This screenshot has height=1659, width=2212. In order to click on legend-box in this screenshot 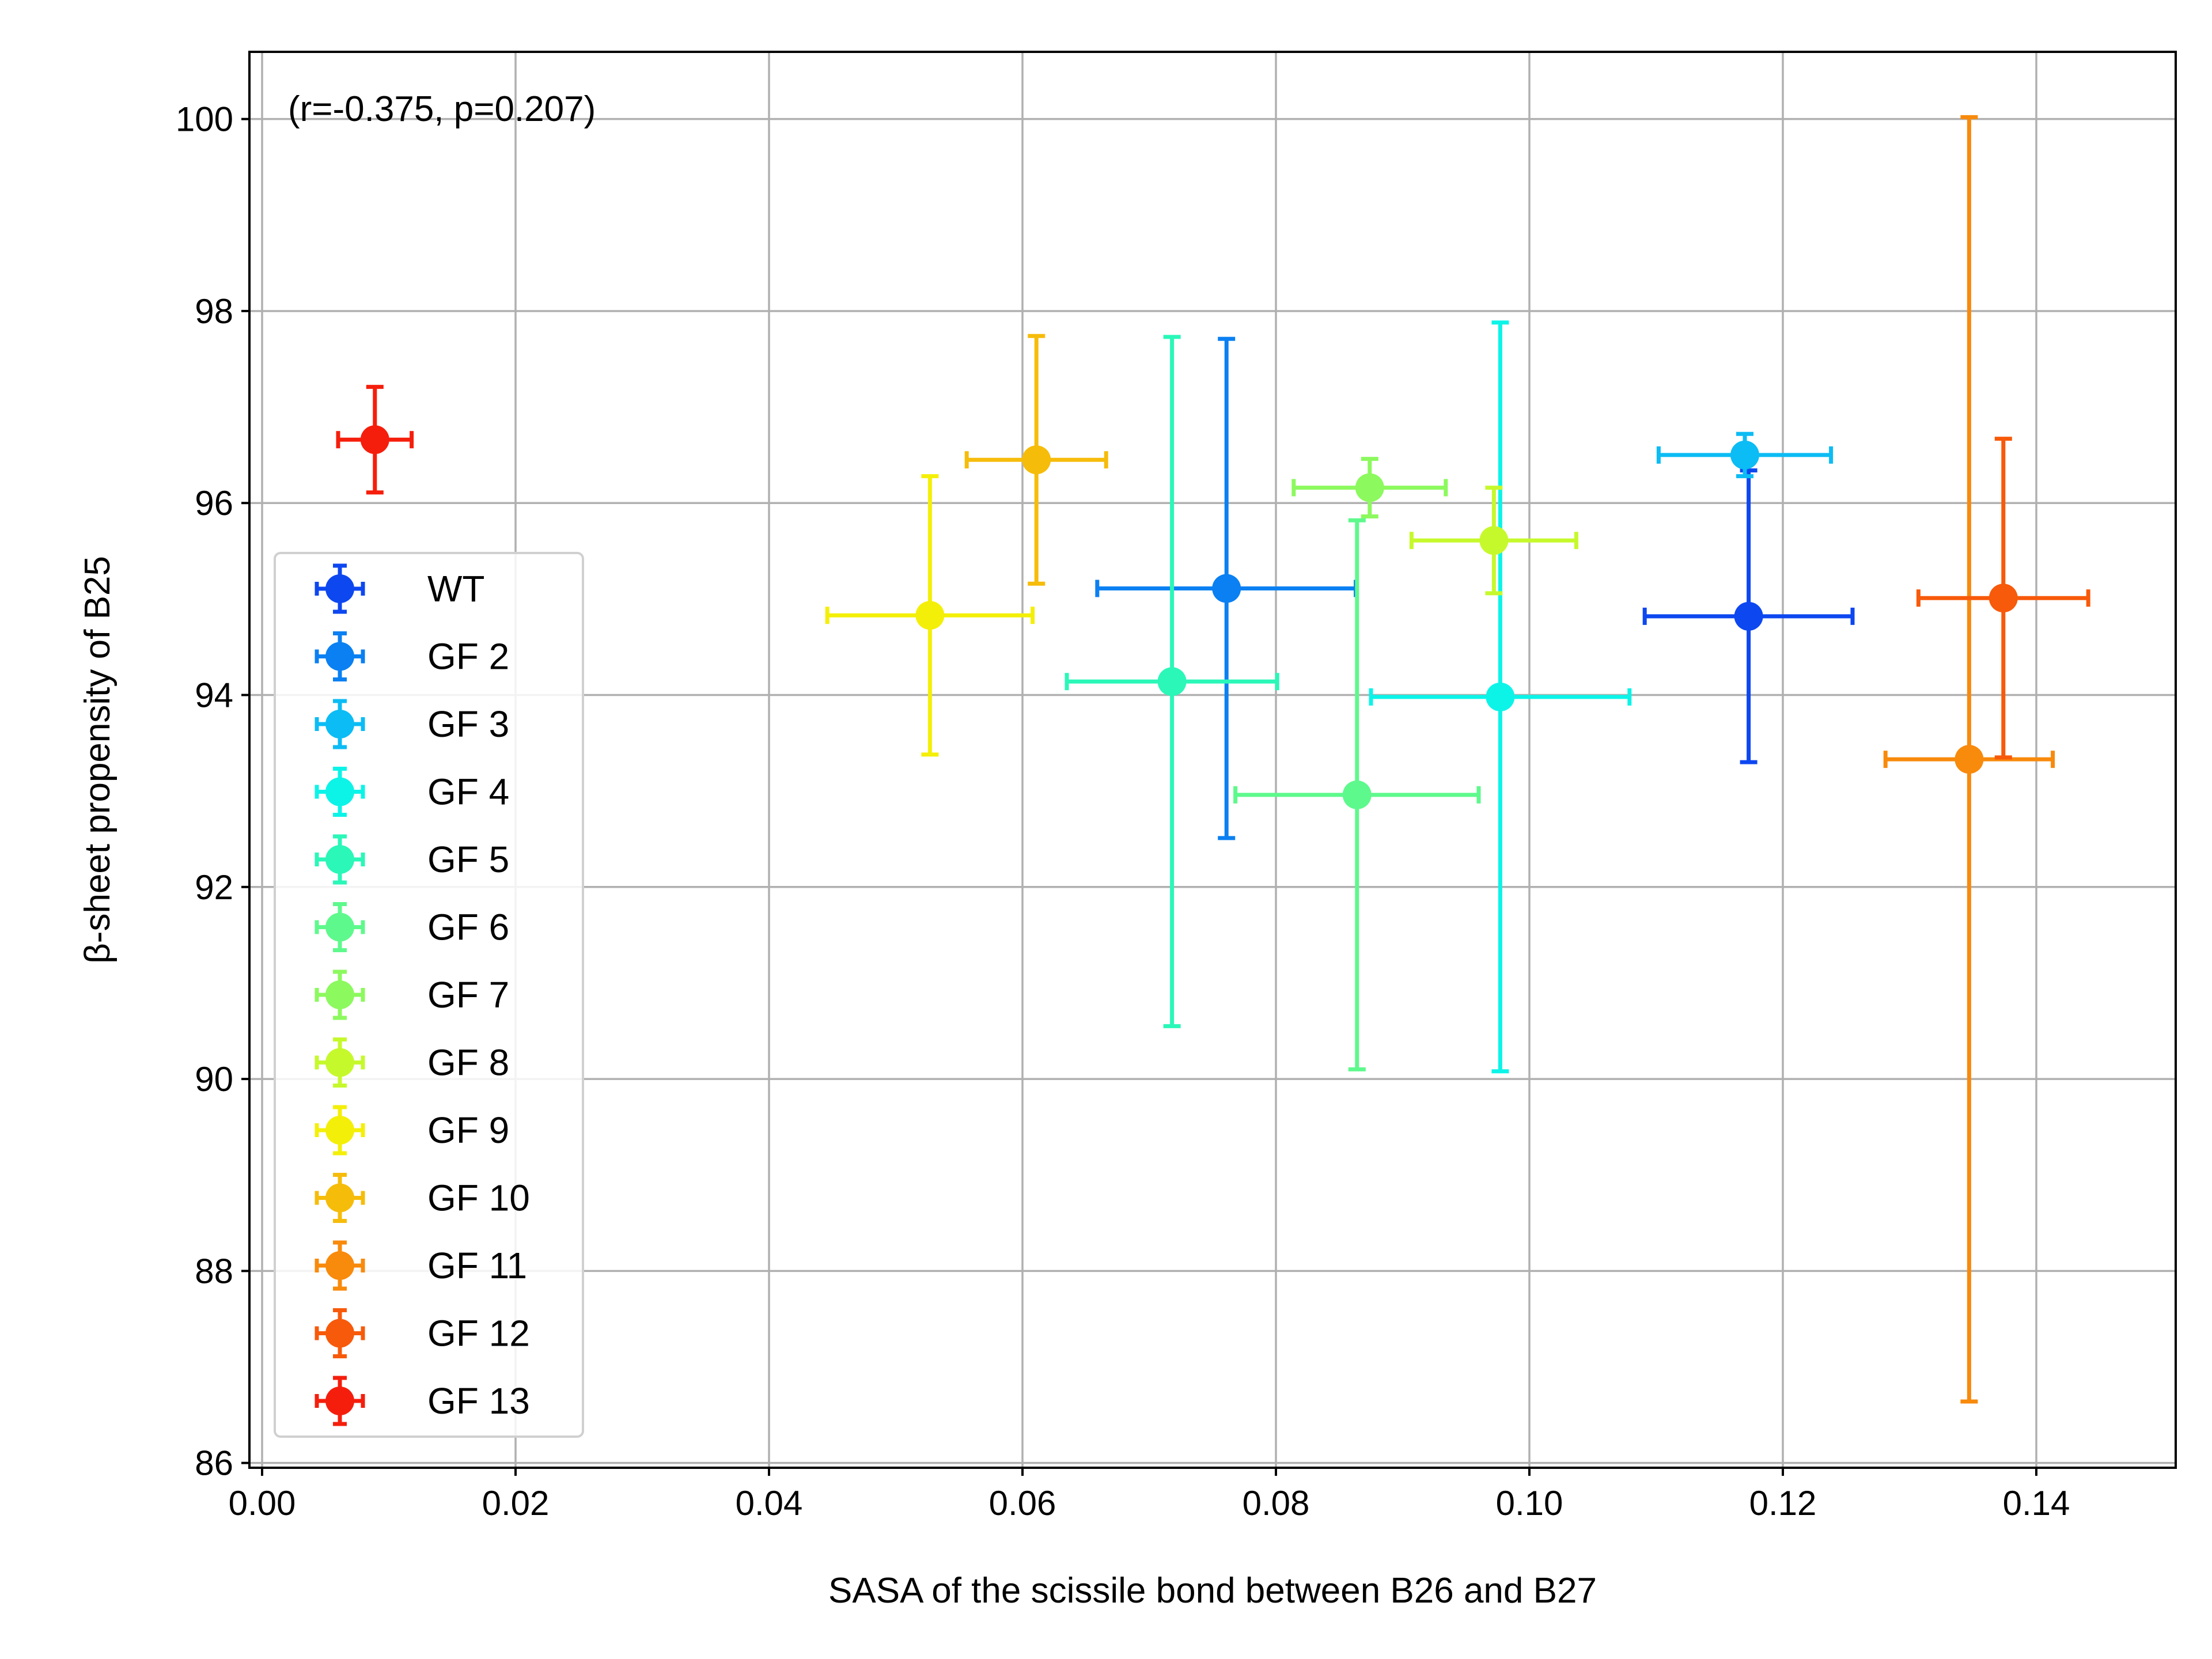, I will do `click(429, 995)`.